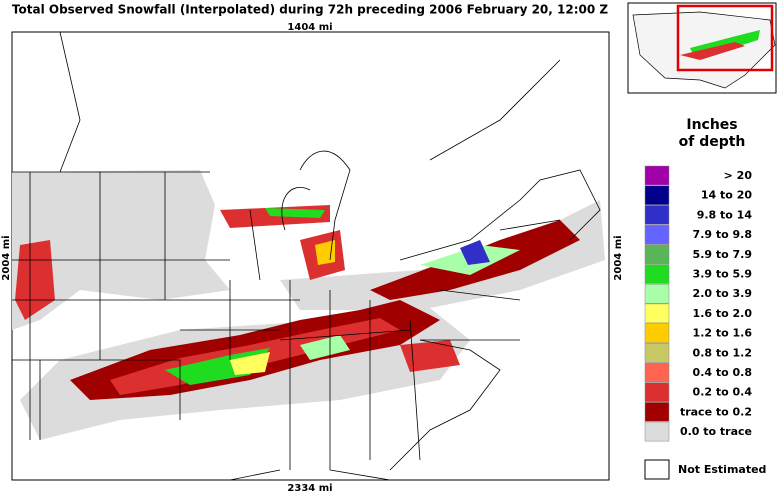  What do you see at coordinates (722, 293) in the screenshot?
I see `legend-label: 2.0 to 3.9` at bounding box center [722, 293].